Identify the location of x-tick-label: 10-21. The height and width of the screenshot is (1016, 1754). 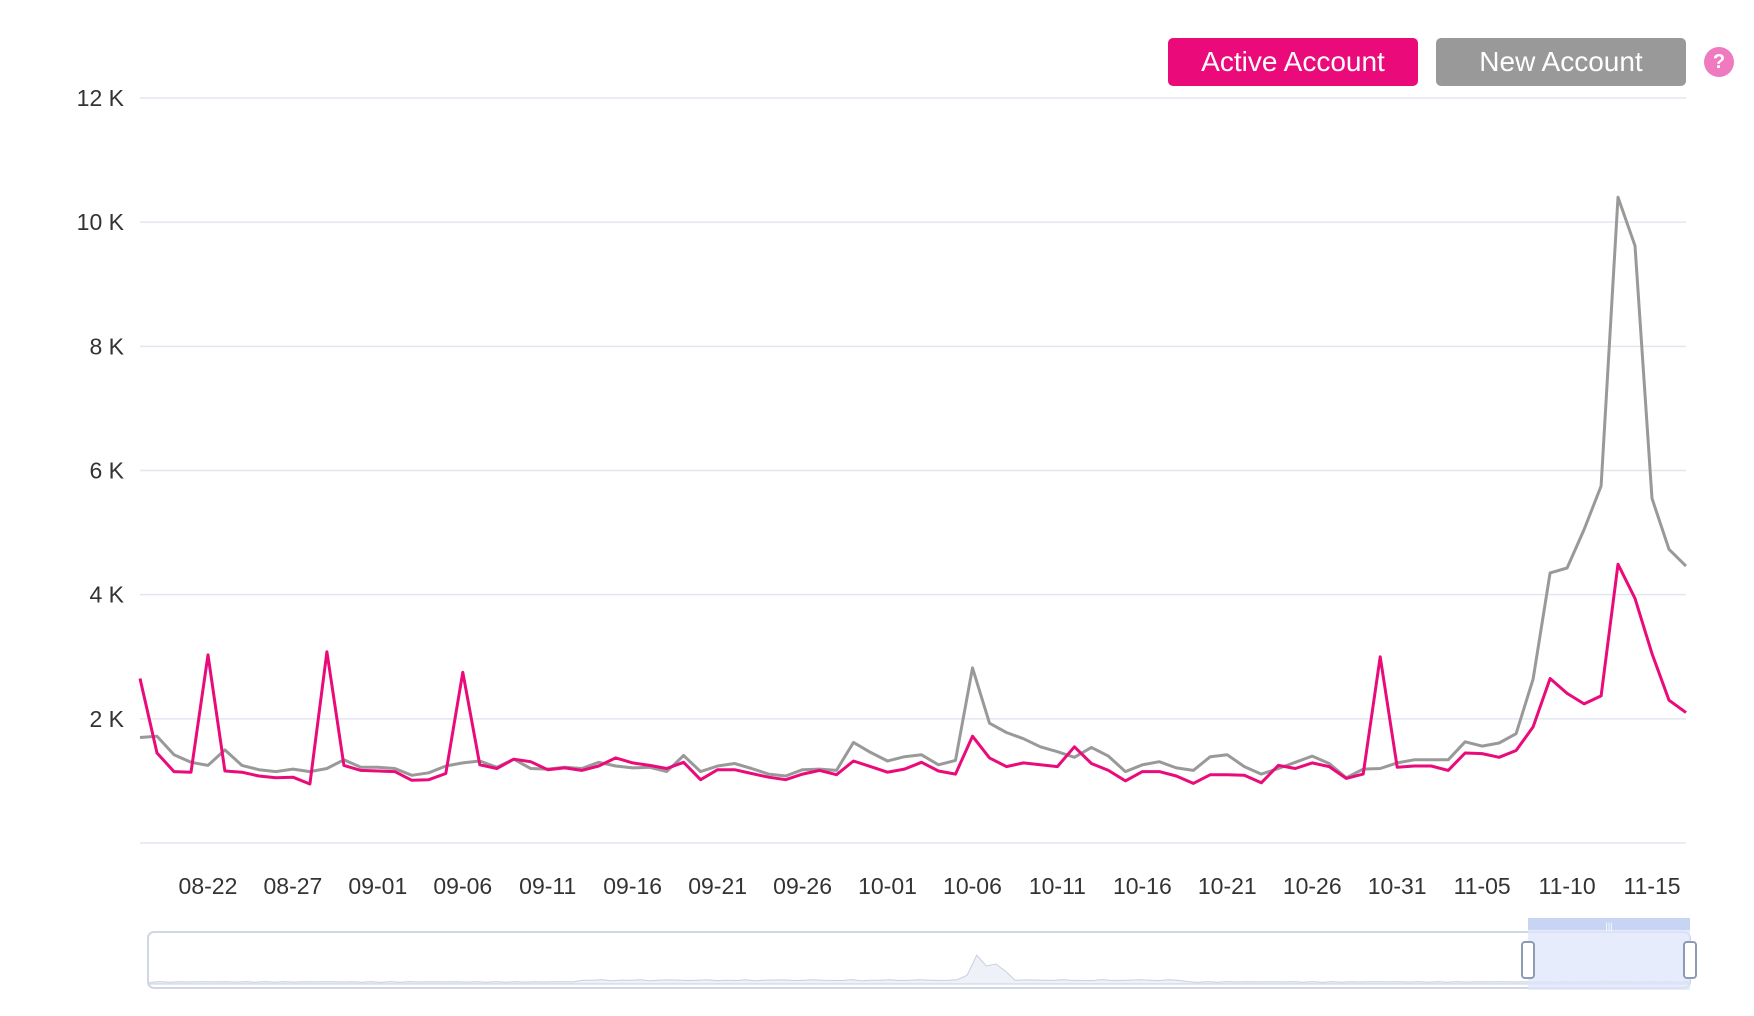
(1227, 886).